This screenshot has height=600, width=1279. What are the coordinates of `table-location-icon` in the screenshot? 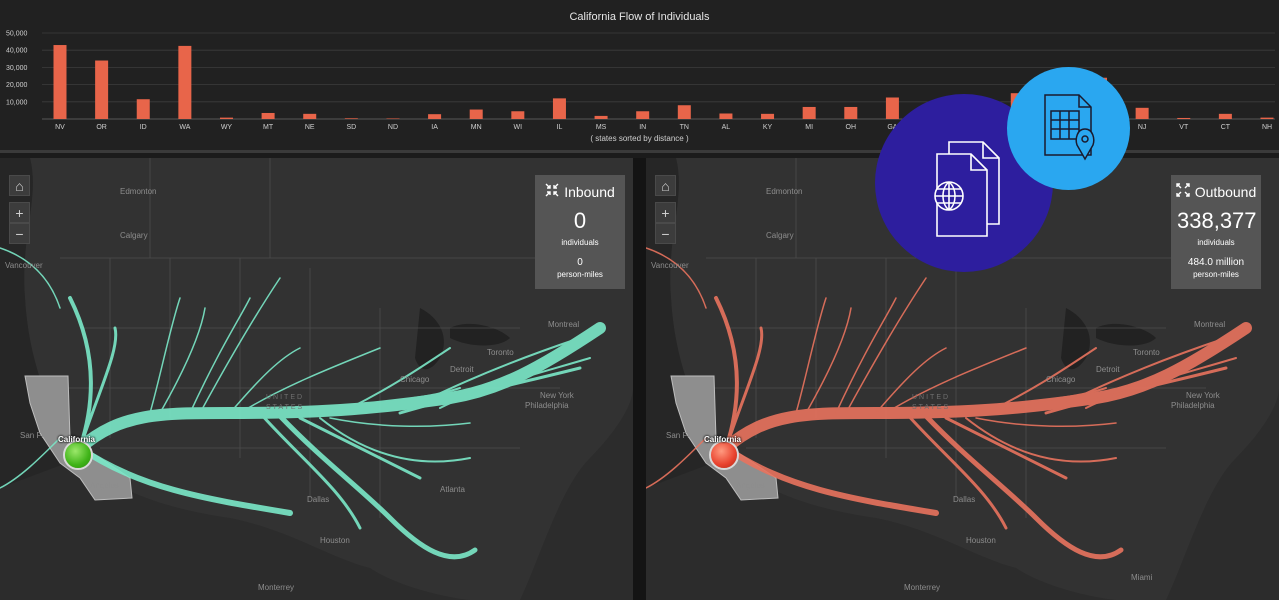 It's located at (1069, 127).